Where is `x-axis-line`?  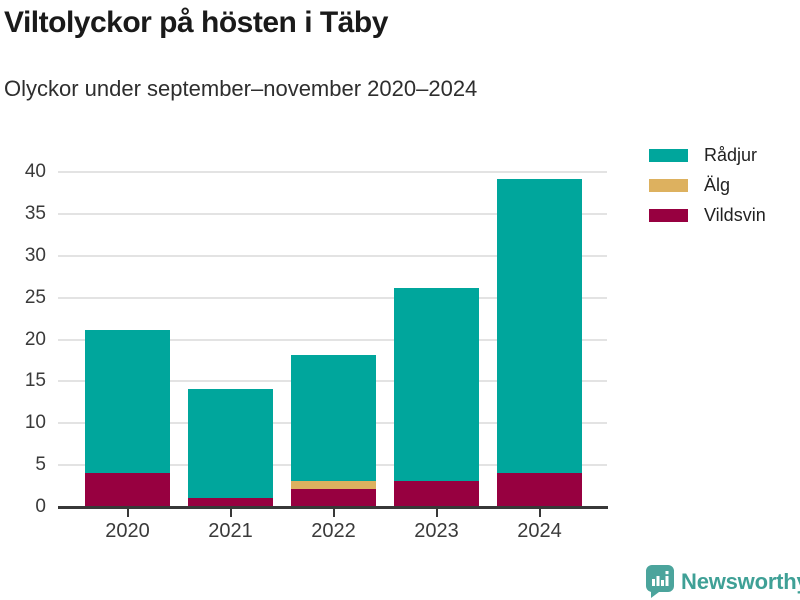 x-axis-line is located at coordinates (333, 507).